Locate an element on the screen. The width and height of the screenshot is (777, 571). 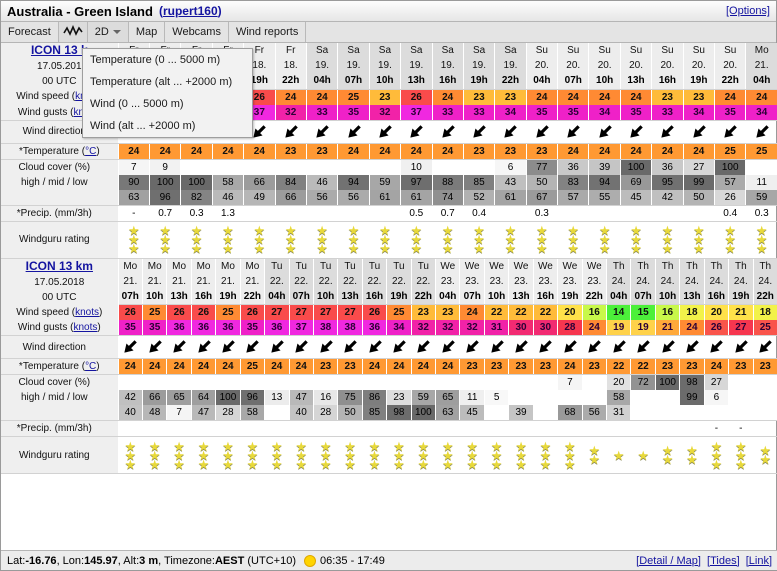
day-name-cell: Mo is located at coordinates (761, 51).